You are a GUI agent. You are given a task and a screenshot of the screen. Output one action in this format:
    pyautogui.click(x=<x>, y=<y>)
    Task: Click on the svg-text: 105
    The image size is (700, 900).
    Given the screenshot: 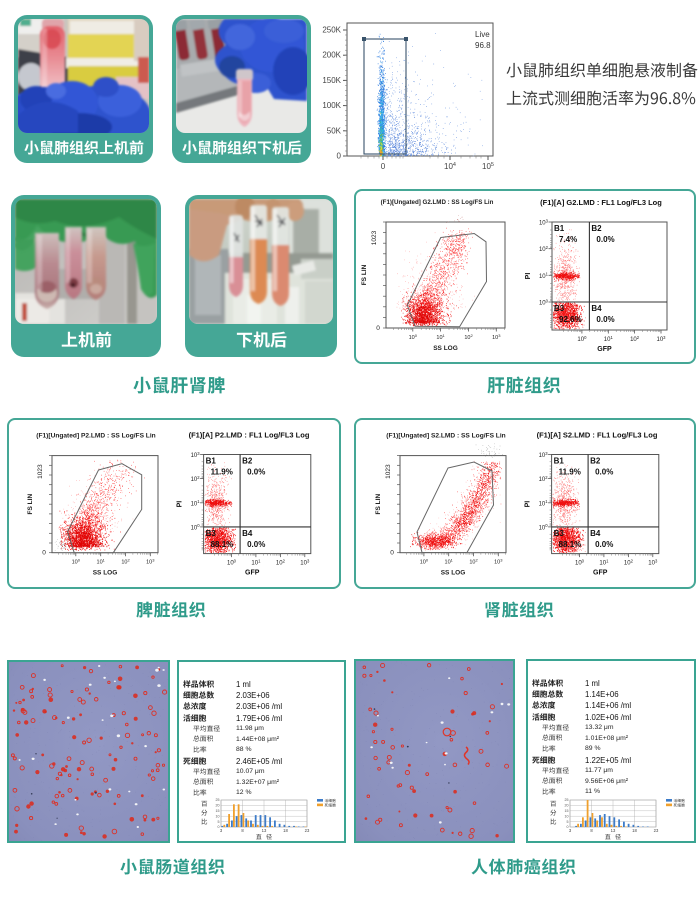 What is the action you would take?
    pyautogui.click(x=488, y=166)
    